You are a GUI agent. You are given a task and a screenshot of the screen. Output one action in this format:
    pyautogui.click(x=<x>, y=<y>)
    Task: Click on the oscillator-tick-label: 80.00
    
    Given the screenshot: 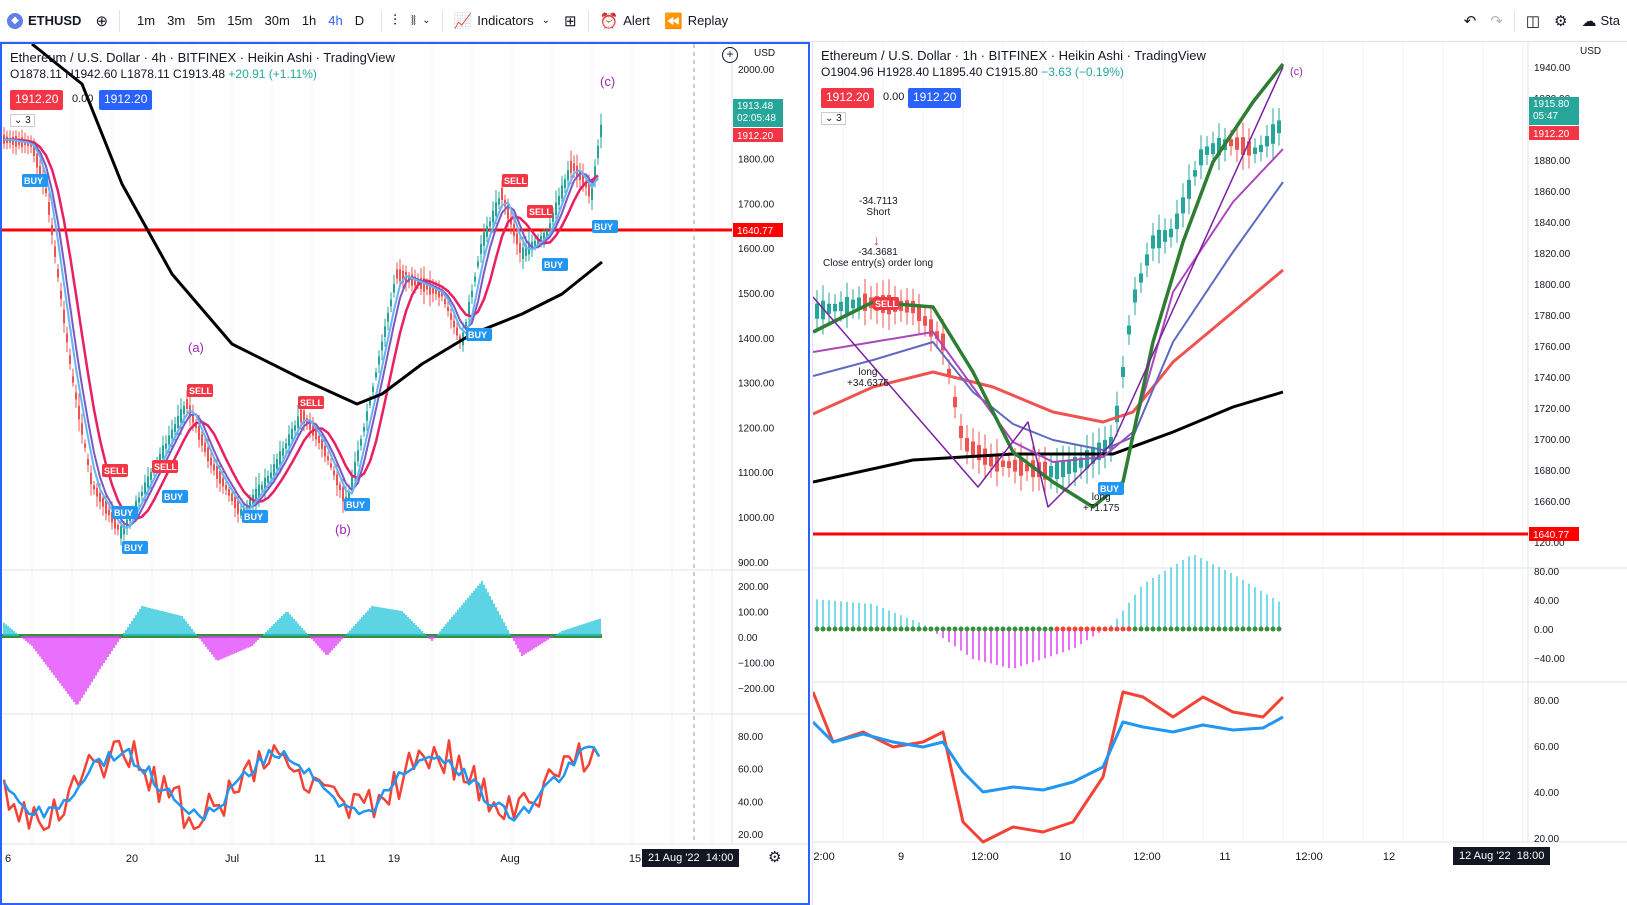 What is the action you would take?
    pyautogui.click(x=1546, y=572)
    